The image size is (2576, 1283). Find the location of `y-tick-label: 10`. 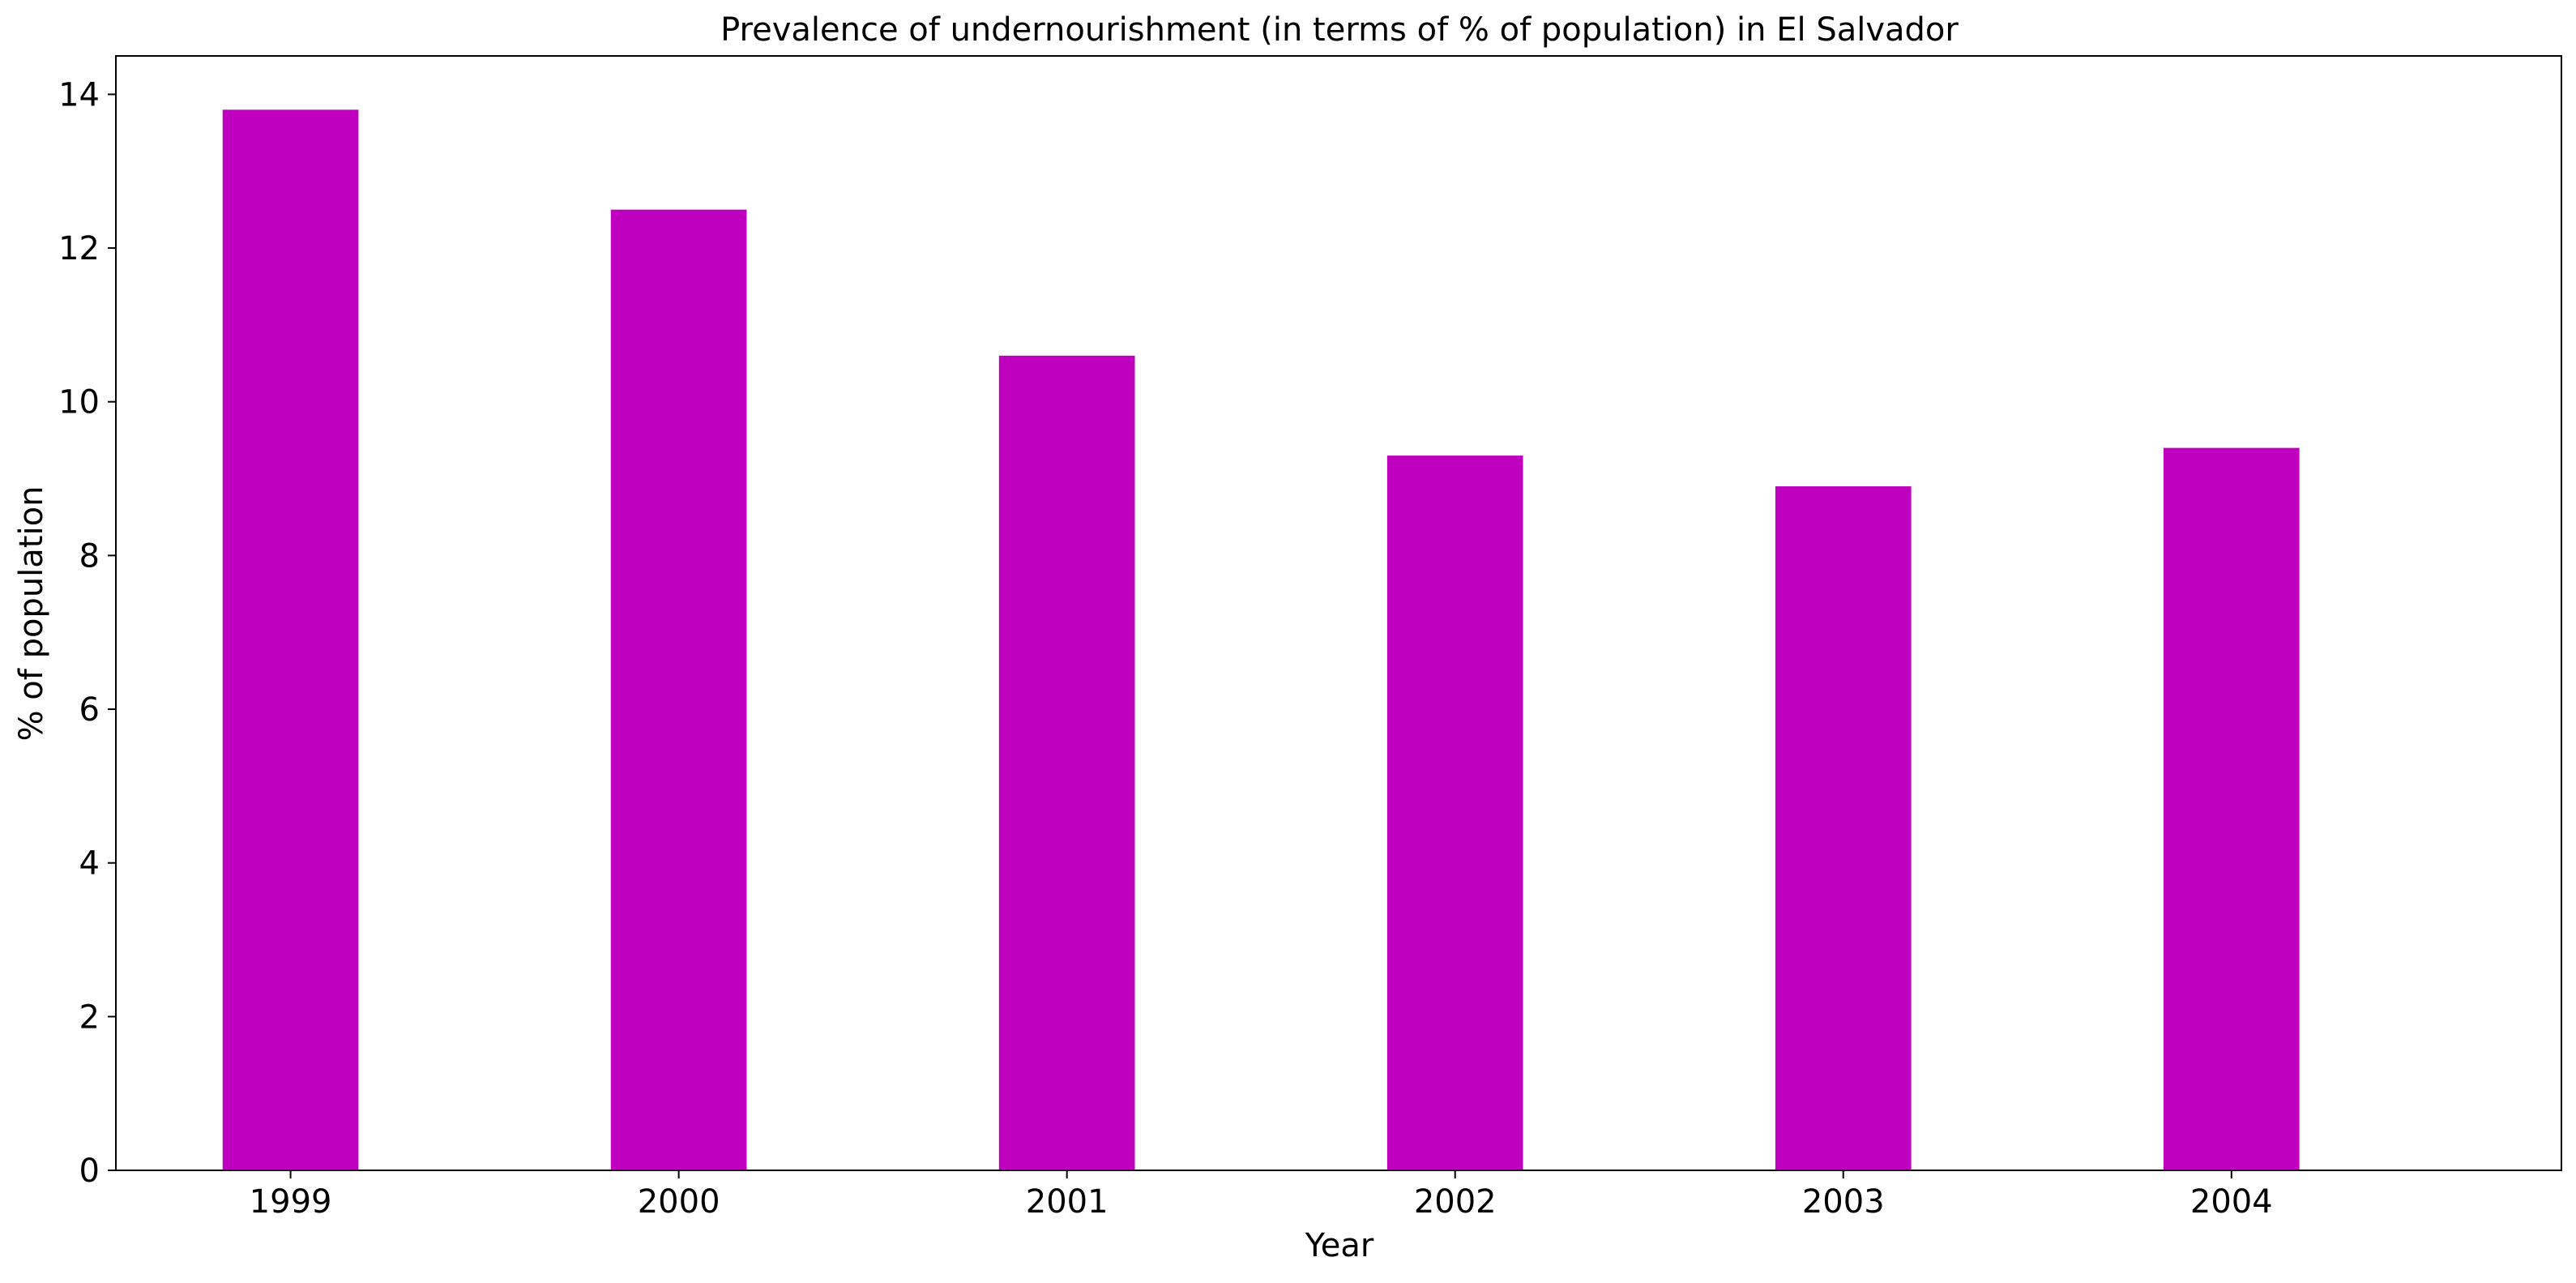

y-tick-label: 10 is located at coordinates (79, 402).